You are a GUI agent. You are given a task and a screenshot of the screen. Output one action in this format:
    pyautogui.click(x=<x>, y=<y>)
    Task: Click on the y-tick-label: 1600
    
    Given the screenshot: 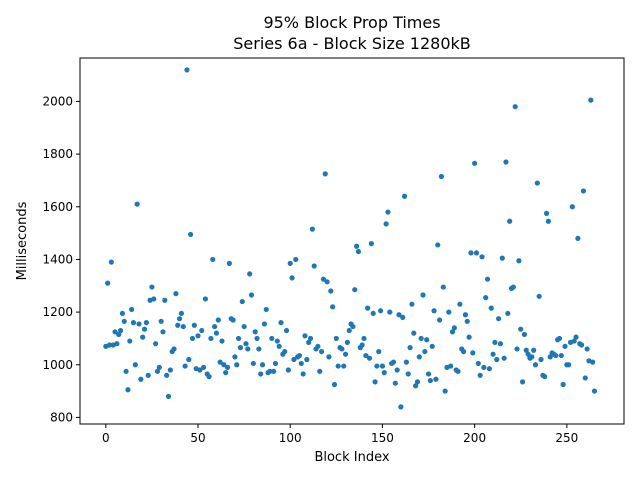 What is the action you would take?
    pyautogui.click(x=57, y=207)
    